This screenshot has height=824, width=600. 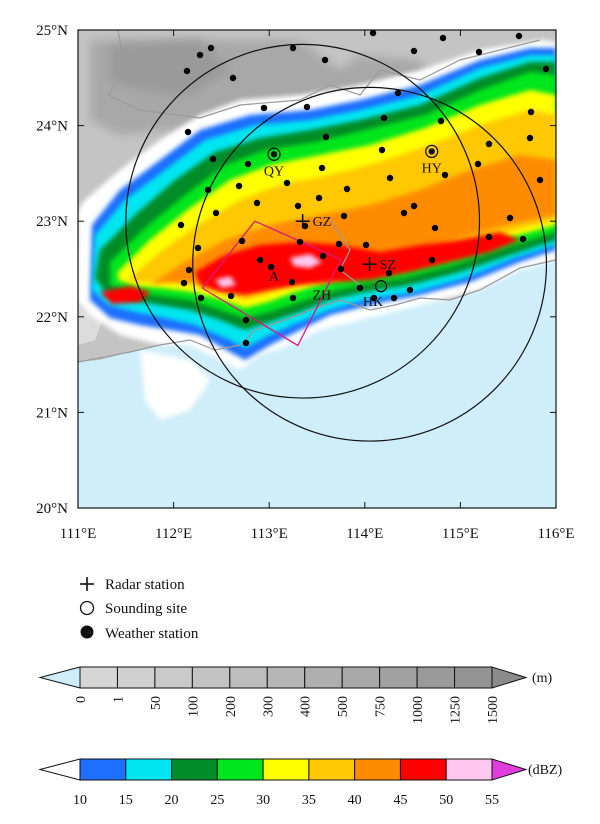 I want to click on legend-sounding-label: Sounding site, so click(x=146, y=609).